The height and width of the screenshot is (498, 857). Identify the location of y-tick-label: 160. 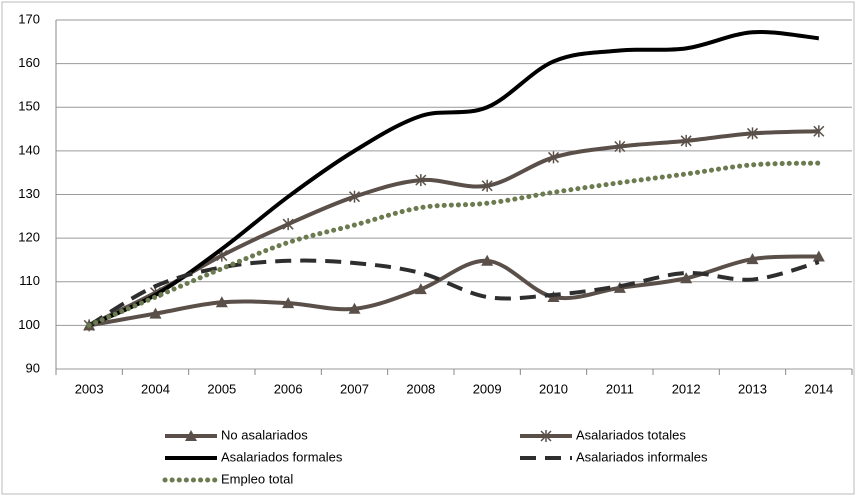
(29, 62).